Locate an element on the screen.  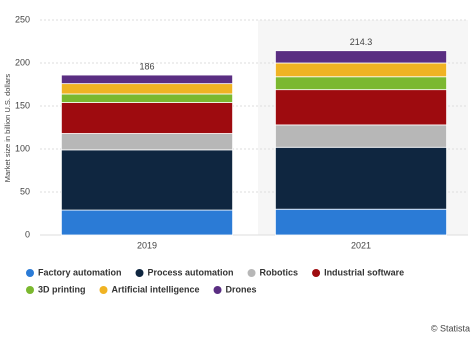
legend-label: 3D printing is located at coordinates (62, 289).